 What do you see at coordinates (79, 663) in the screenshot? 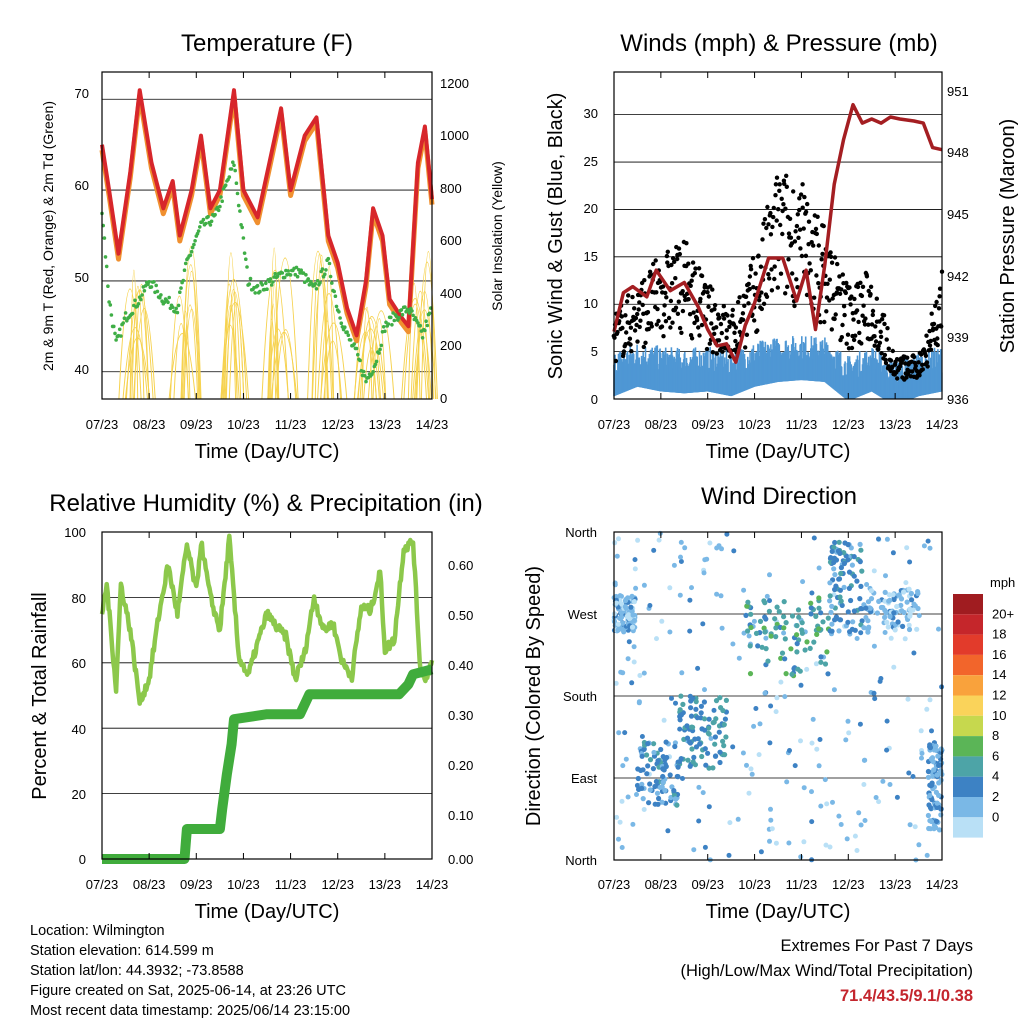
I see `humidity-left-tick: 60` at bounding box center [79, 663].